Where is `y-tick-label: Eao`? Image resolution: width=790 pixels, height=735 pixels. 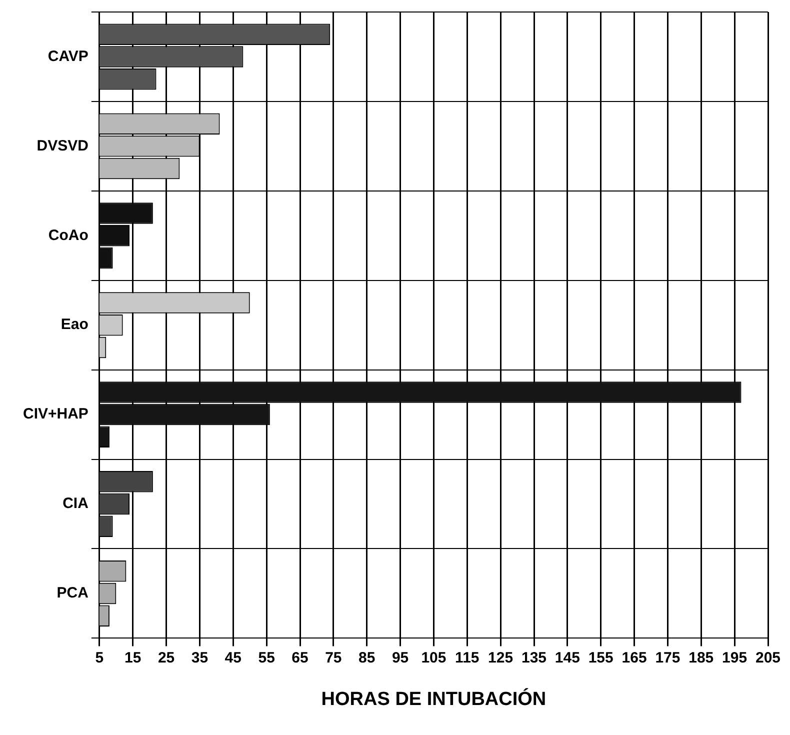
y-tick-label: Eao is located at coordinates (74, 325).